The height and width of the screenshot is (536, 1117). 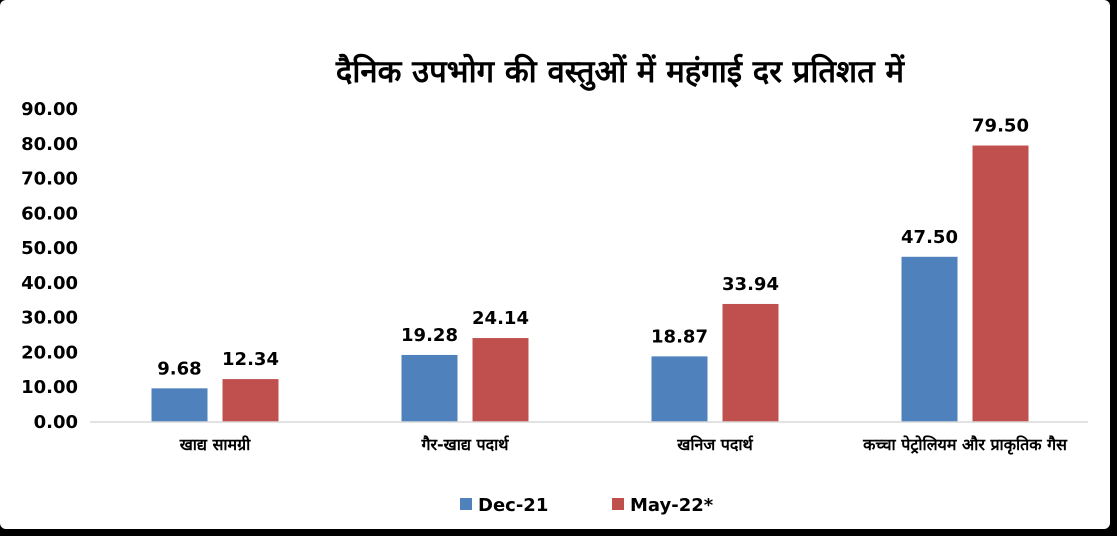 What do you see at coordinates (49, 352) in the screenshot?
I see `y-tick-label: 20.00` at bounding box center [49, 352].